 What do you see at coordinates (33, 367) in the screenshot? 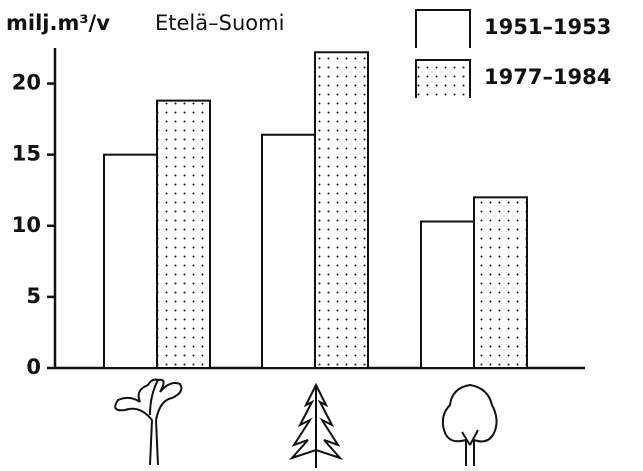
I see `y-tick-label: 0` at bounding box center [33, 367].